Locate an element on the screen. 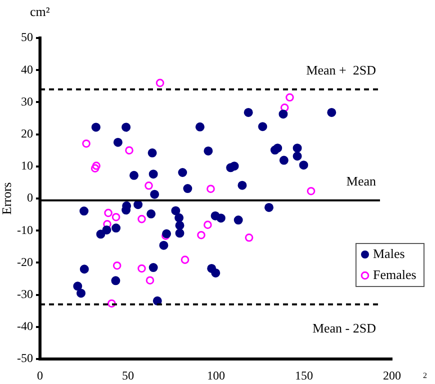 The image size is (435, 384). y-tick-label: 20 is located at coordinates (27, 133).